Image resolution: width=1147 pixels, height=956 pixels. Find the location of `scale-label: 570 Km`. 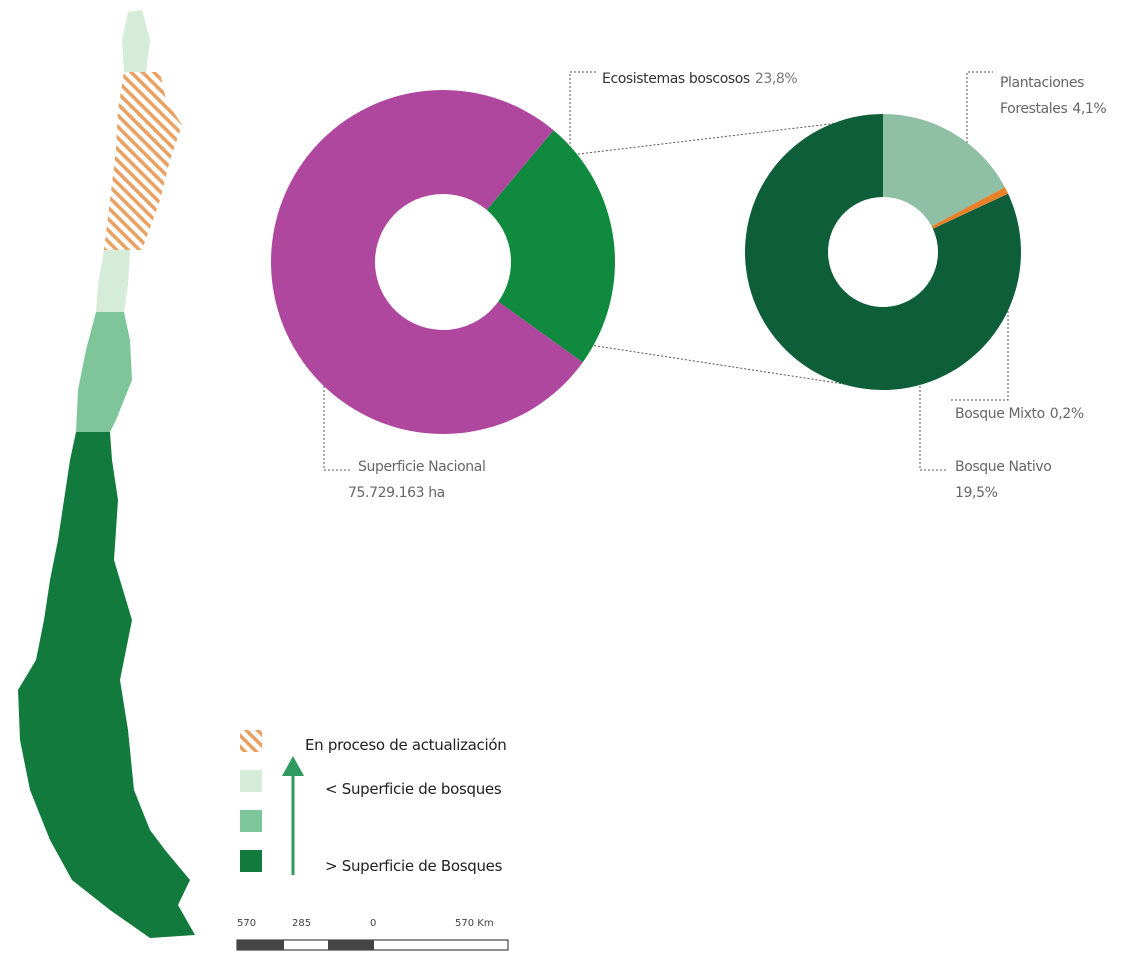

scale-label: 570 Km is located at coordinates (474, 923).